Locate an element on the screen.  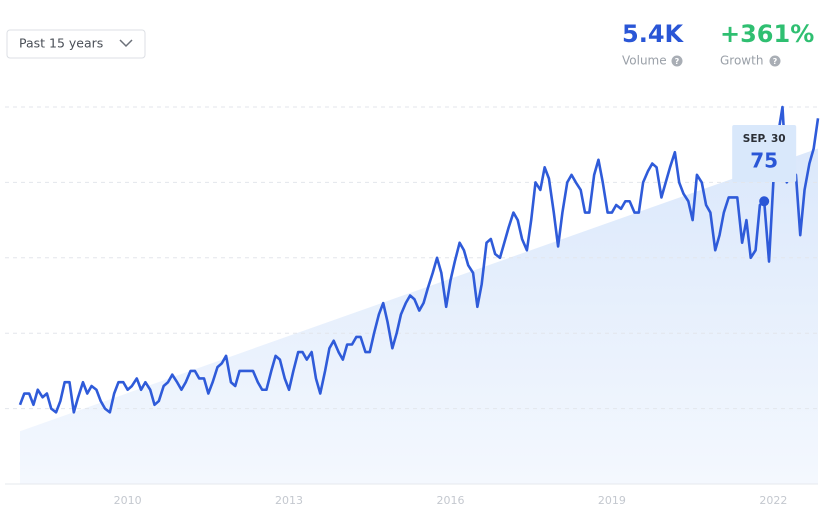
volume-value: 5.4K is located at coordinates (653, 34).